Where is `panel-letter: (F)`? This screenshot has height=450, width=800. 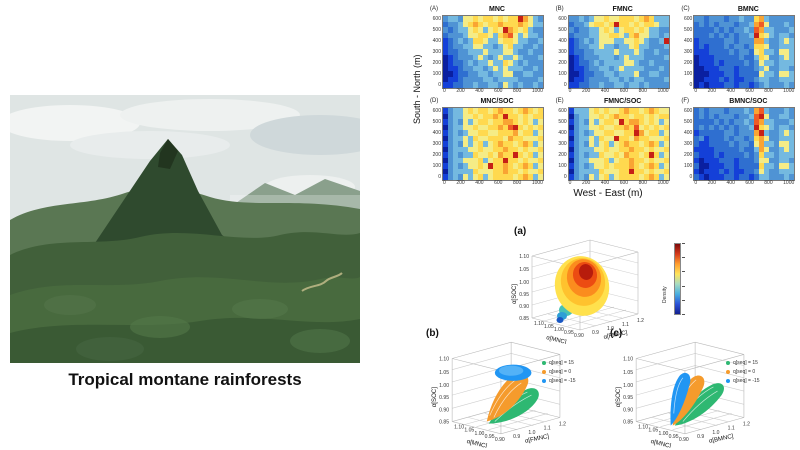
panel-letter: (F) is located at coordinates (685, 101).